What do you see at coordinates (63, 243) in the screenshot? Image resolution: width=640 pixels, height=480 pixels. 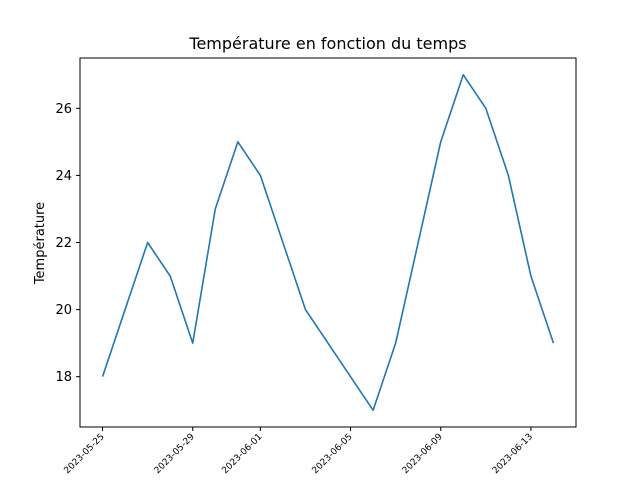 I see `y-tick-label: 22` at bounding box center [63, 243].